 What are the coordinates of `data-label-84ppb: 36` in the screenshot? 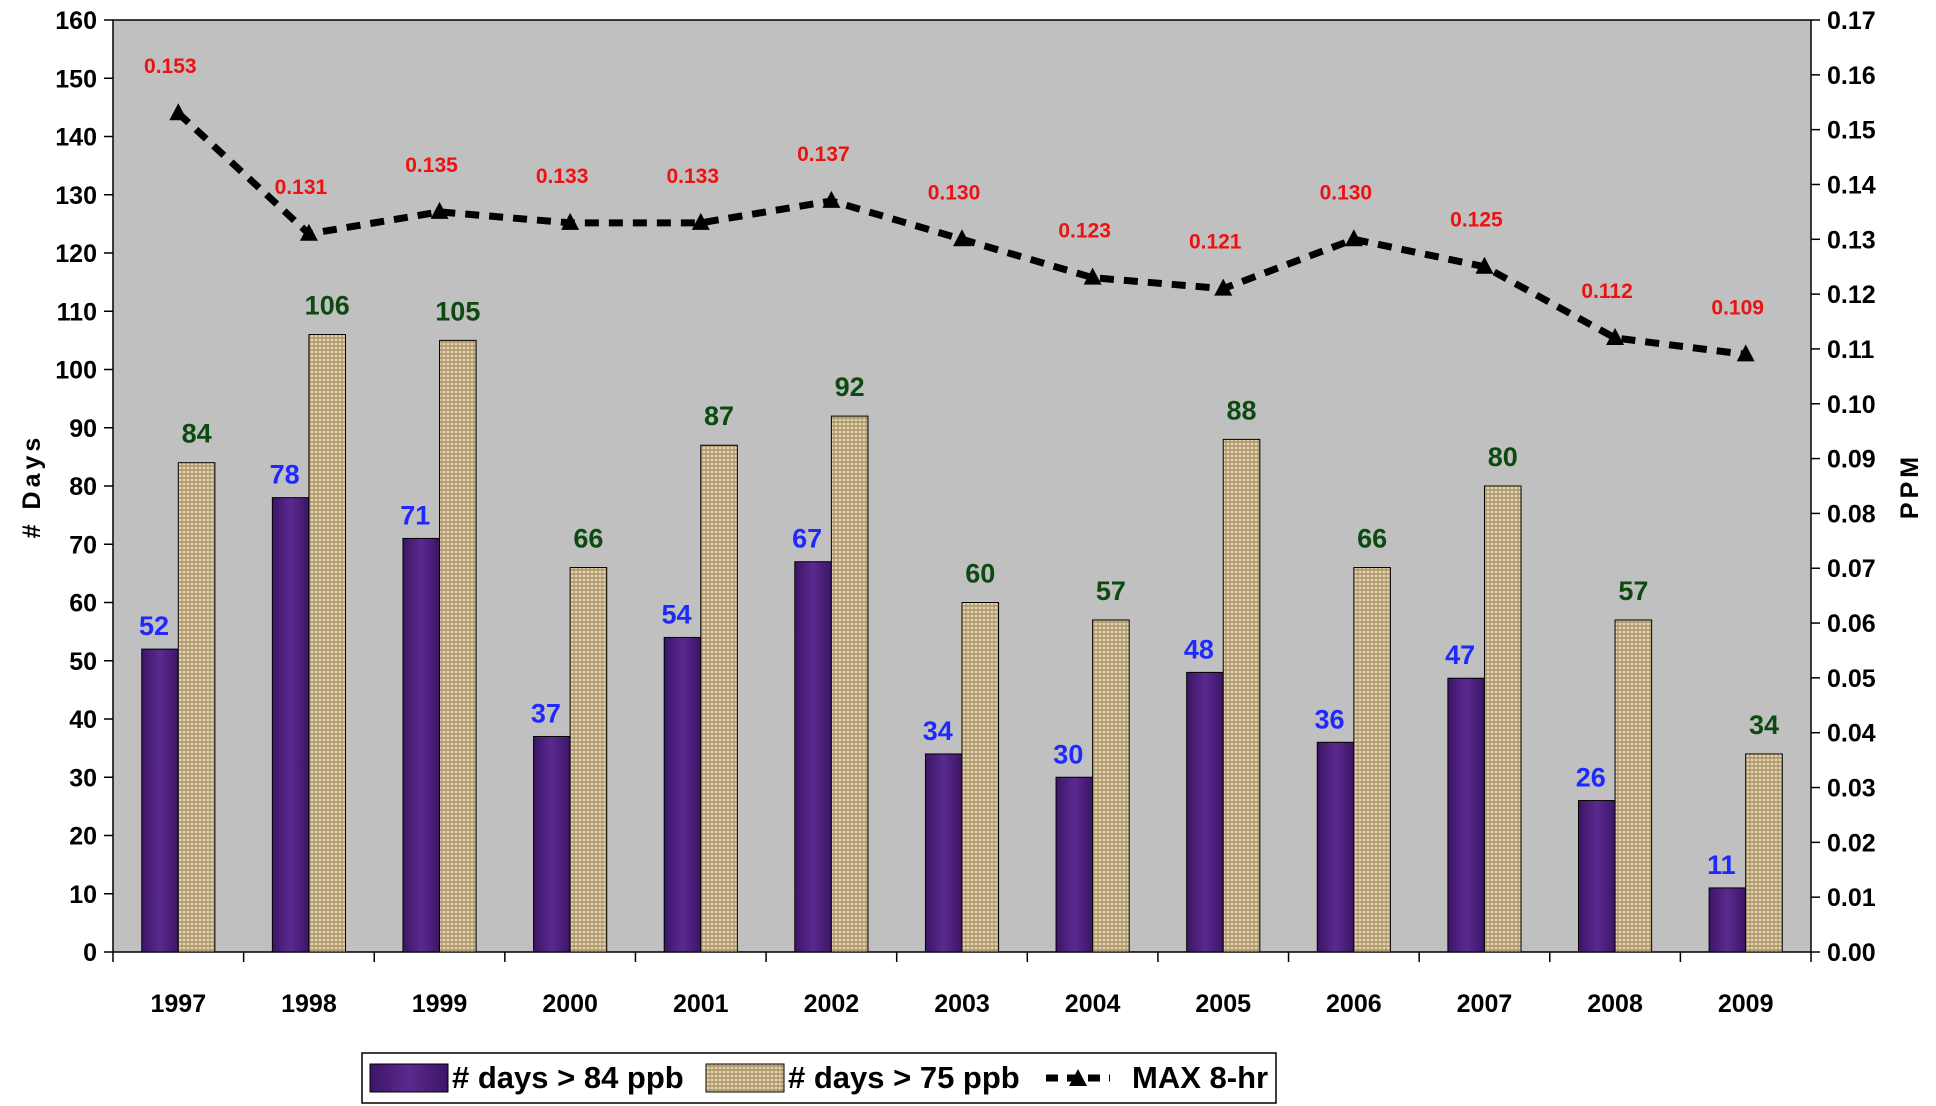 It's located at (1330, 719).